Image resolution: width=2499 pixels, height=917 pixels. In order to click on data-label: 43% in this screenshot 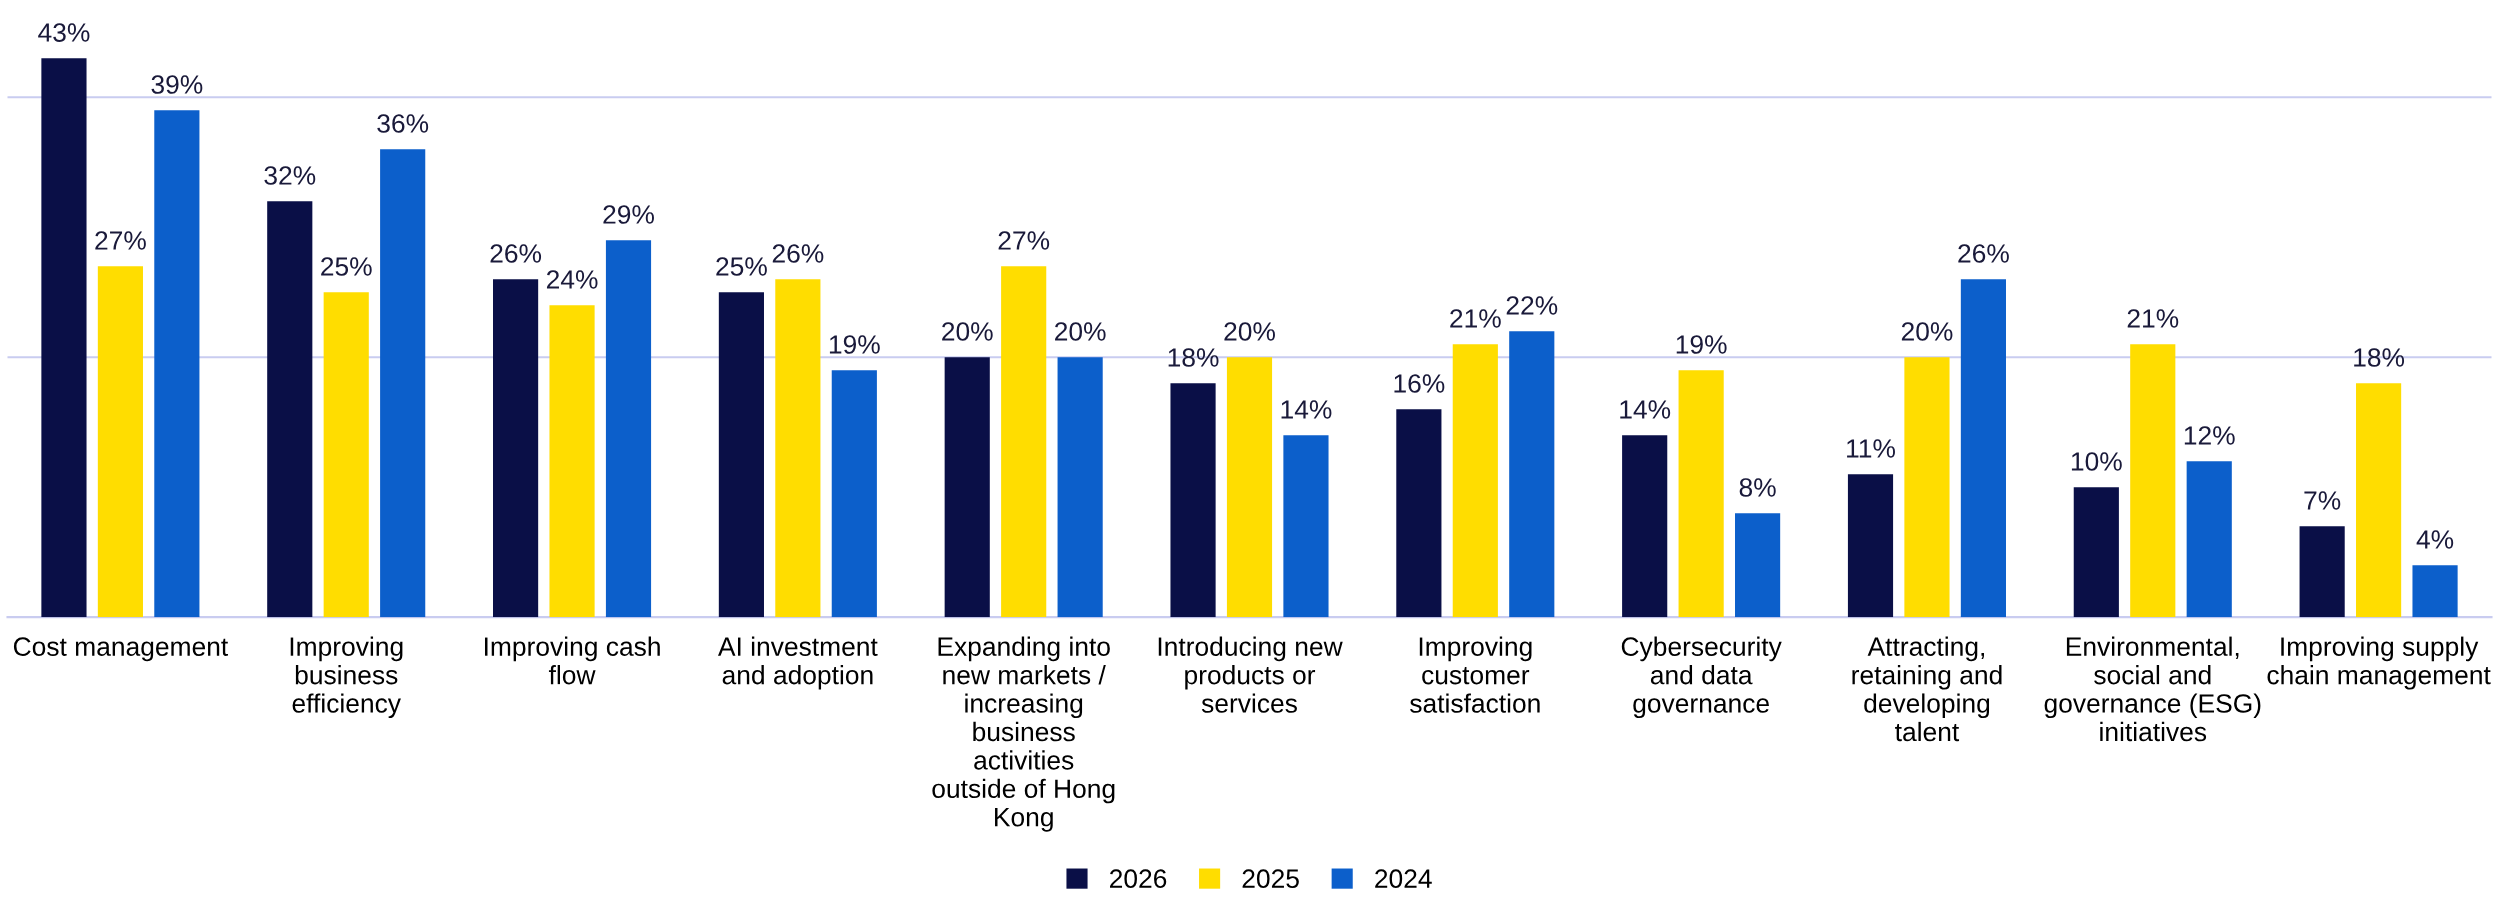, I will do `click(64, 32)`.